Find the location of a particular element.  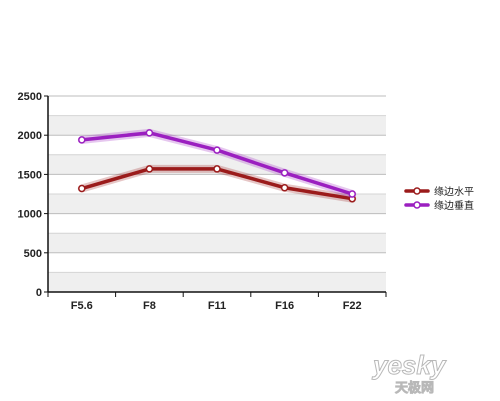

series-lines is located at coordinates (217, 165).